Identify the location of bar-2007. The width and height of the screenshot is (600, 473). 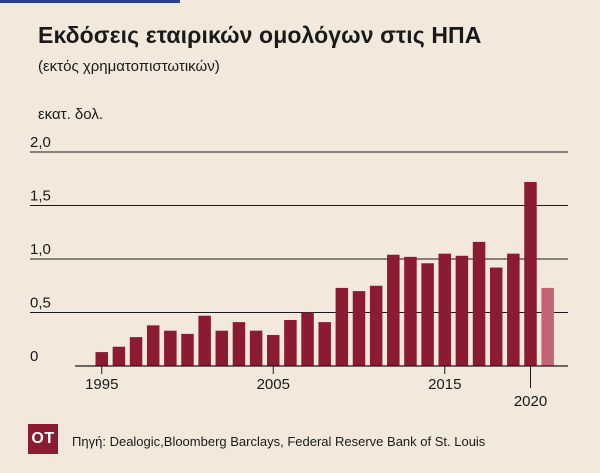
(307, 339).